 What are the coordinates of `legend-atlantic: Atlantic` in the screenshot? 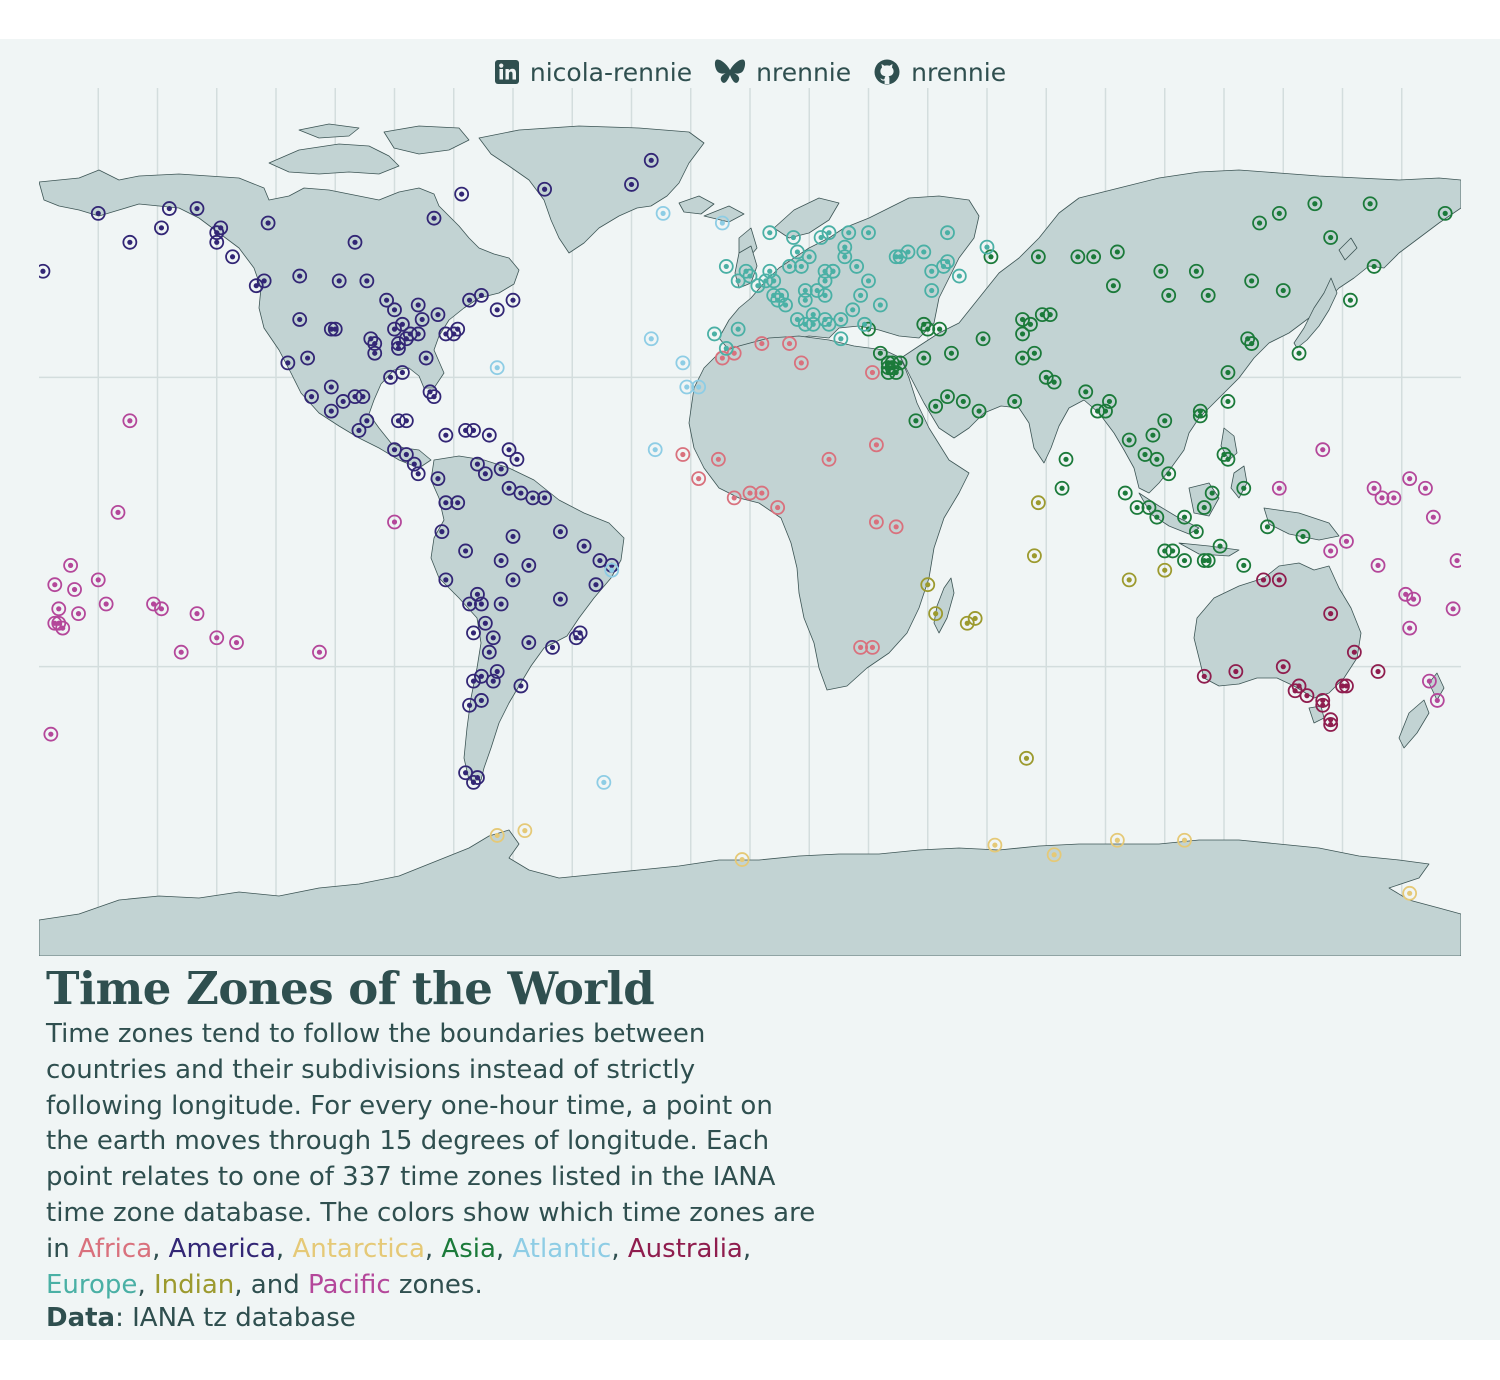 It's located at (562, 1248).